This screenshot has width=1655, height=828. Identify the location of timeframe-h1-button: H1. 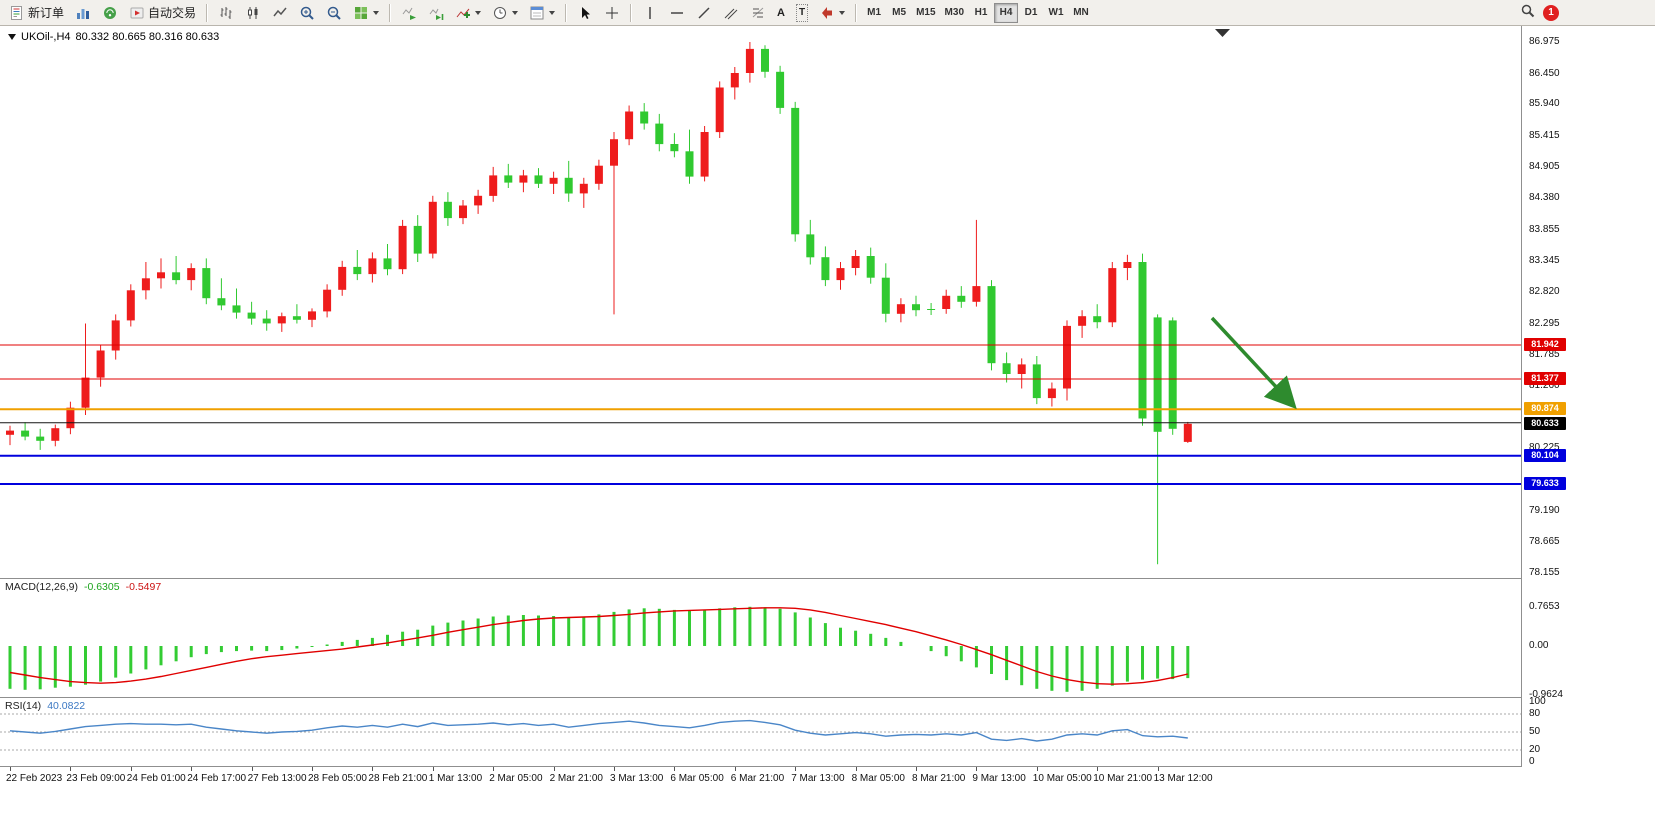
(981, 13).